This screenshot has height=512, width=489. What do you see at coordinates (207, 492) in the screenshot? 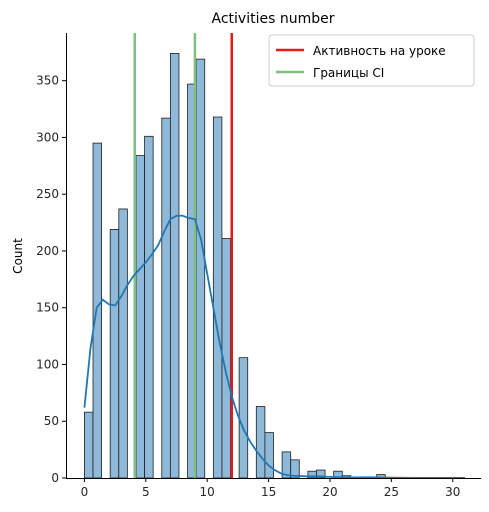
I see `x-tick-label: 10` at bounding box center [207, 492].